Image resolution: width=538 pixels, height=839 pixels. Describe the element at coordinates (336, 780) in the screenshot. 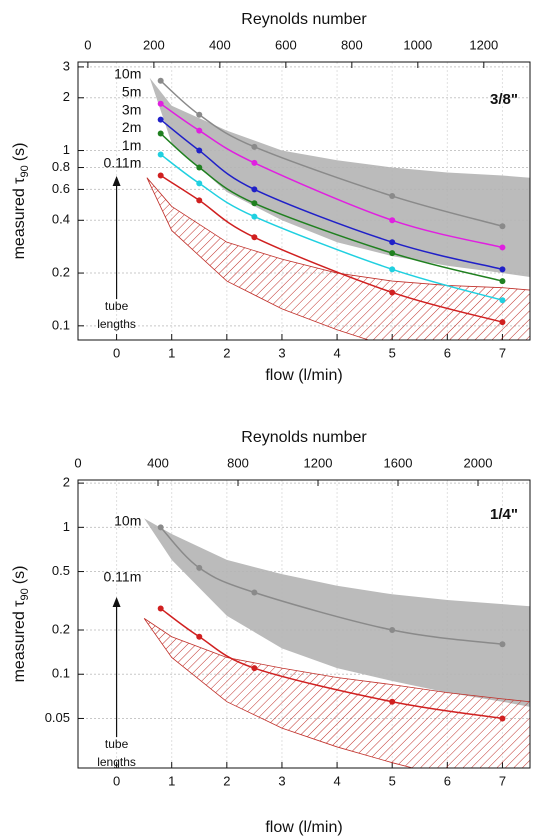

I see `x-tick-label: 4` at that location.